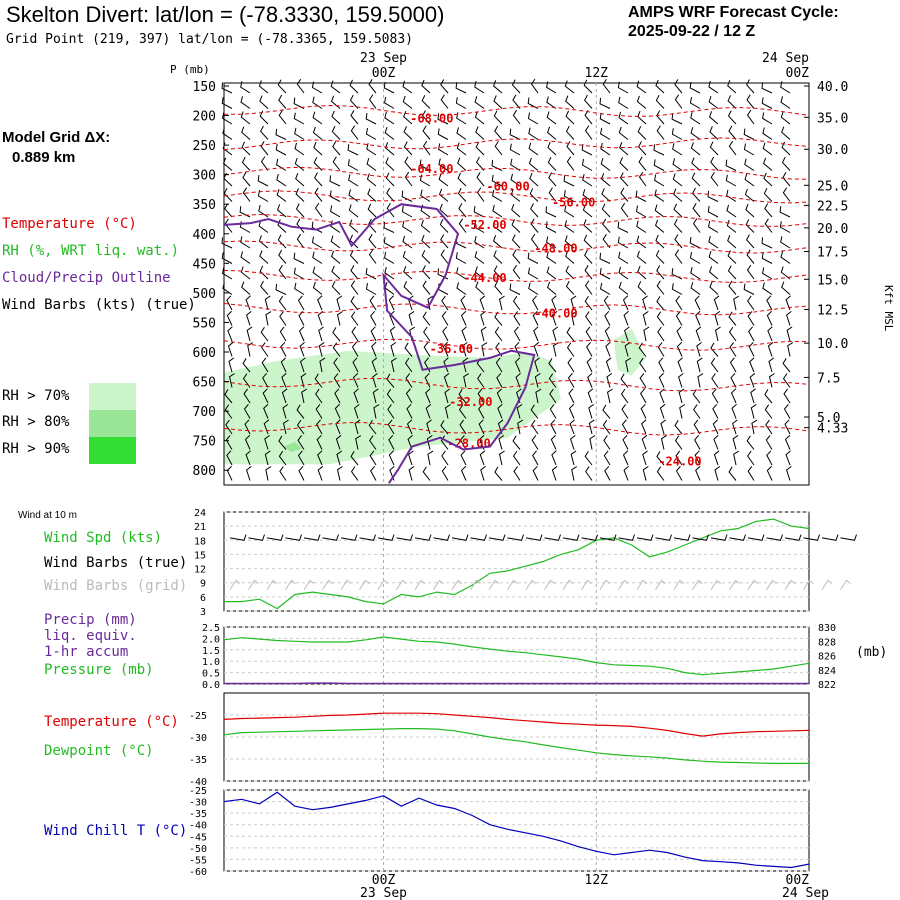 The image size is (900, 900). What do you see at coordinates (832, 429) in the screenshot?
I see `height-tick-label: 4.33` at bounding box center [832, 429].